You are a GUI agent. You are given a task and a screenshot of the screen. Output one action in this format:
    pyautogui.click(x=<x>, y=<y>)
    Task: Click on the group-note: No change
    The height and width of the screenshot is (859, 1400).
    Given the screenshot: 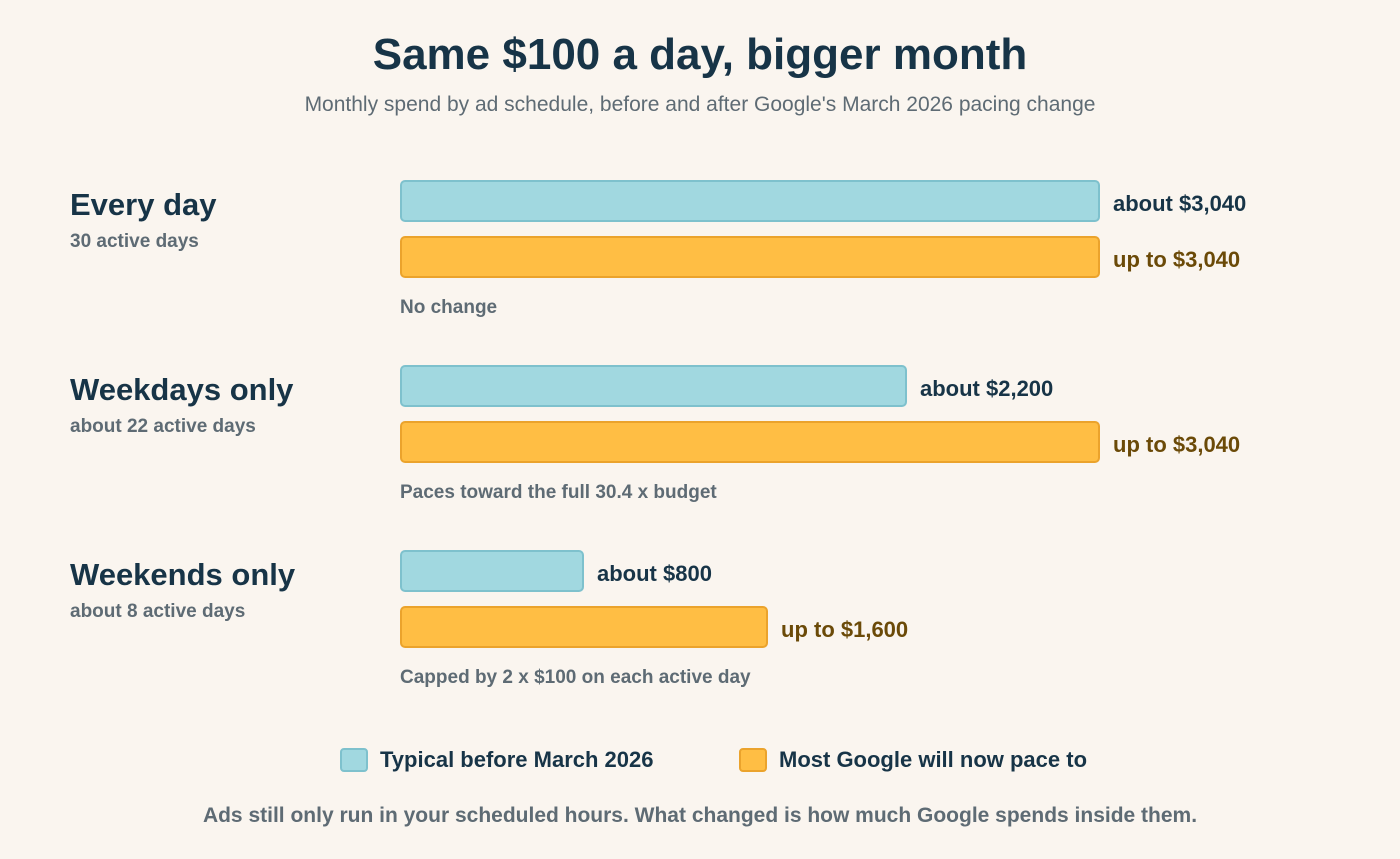 What is the action you would take?
    pyautogui.click(x=449, y=307)
    